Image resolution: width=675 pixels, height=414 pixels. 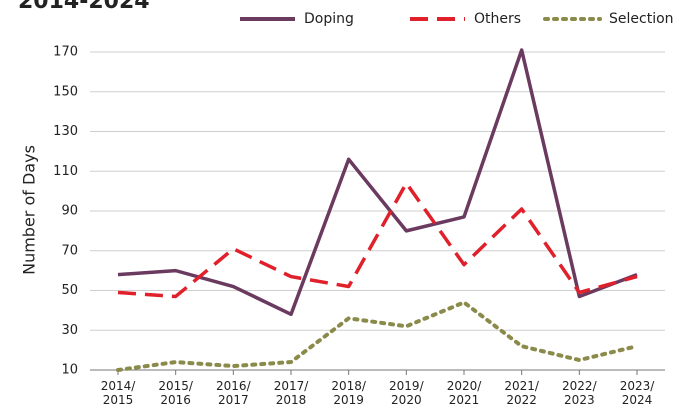 What do you see at coordinates (84, 7) in the screenshot?
I see `chart-title: 2014-2024` at bounding box center [84, 7].